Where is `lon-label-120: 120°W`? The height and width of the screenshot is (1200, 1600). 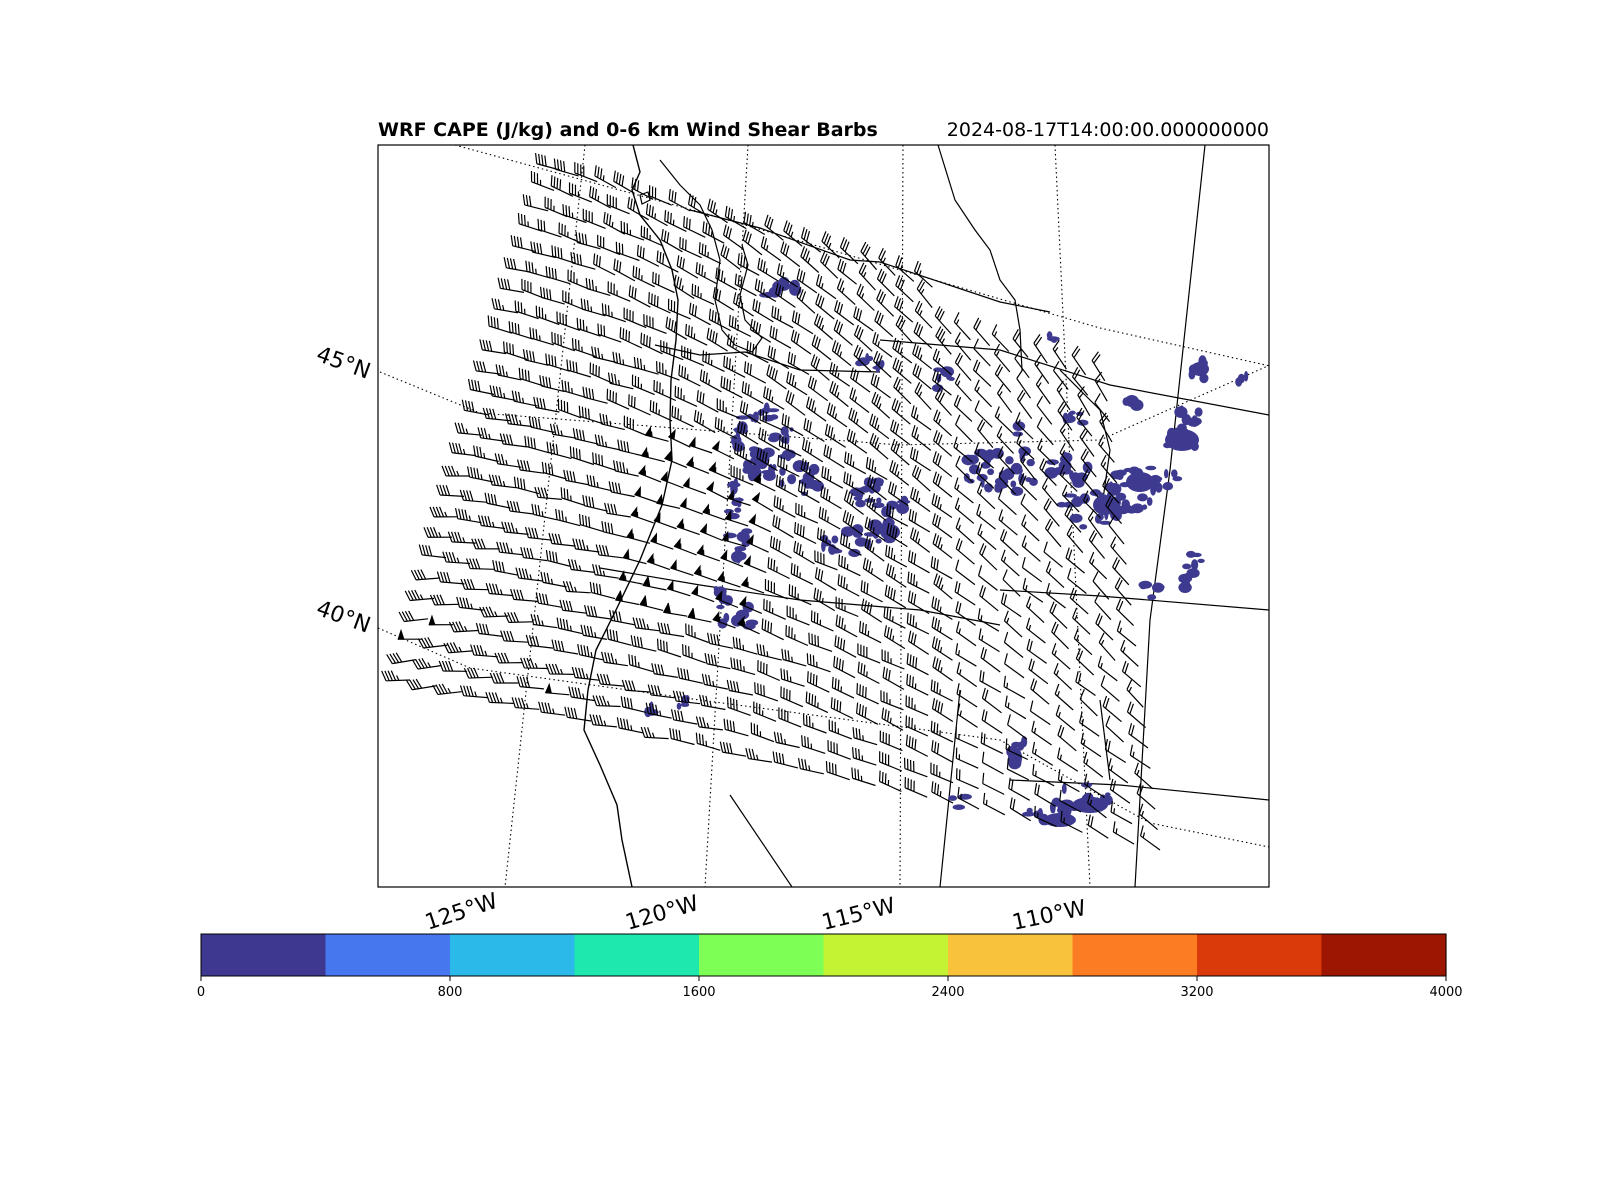 lon-label-120: 120°W is located at coordinates (662, 913).